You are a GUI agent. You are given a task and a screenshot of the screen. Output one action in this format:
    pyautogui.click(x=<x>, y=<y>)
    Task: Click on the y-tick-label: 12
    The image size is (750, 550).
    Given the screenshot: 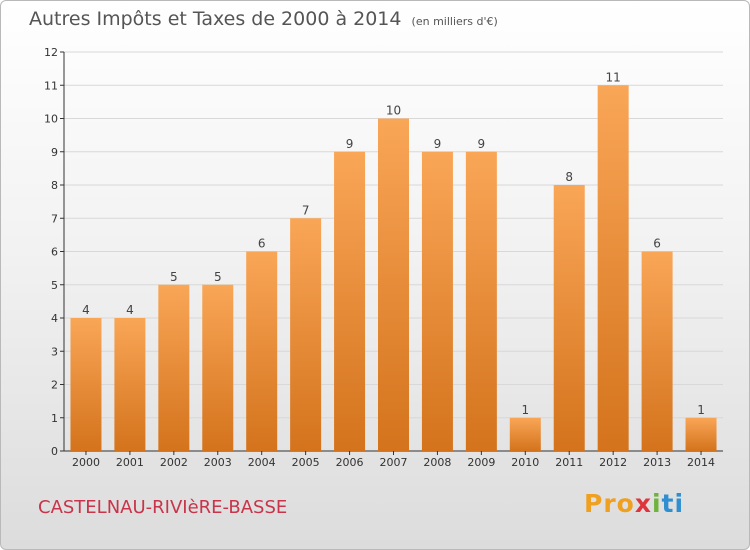 What is the action you would take?
    pyautogui.click(x=51, y=52)
    